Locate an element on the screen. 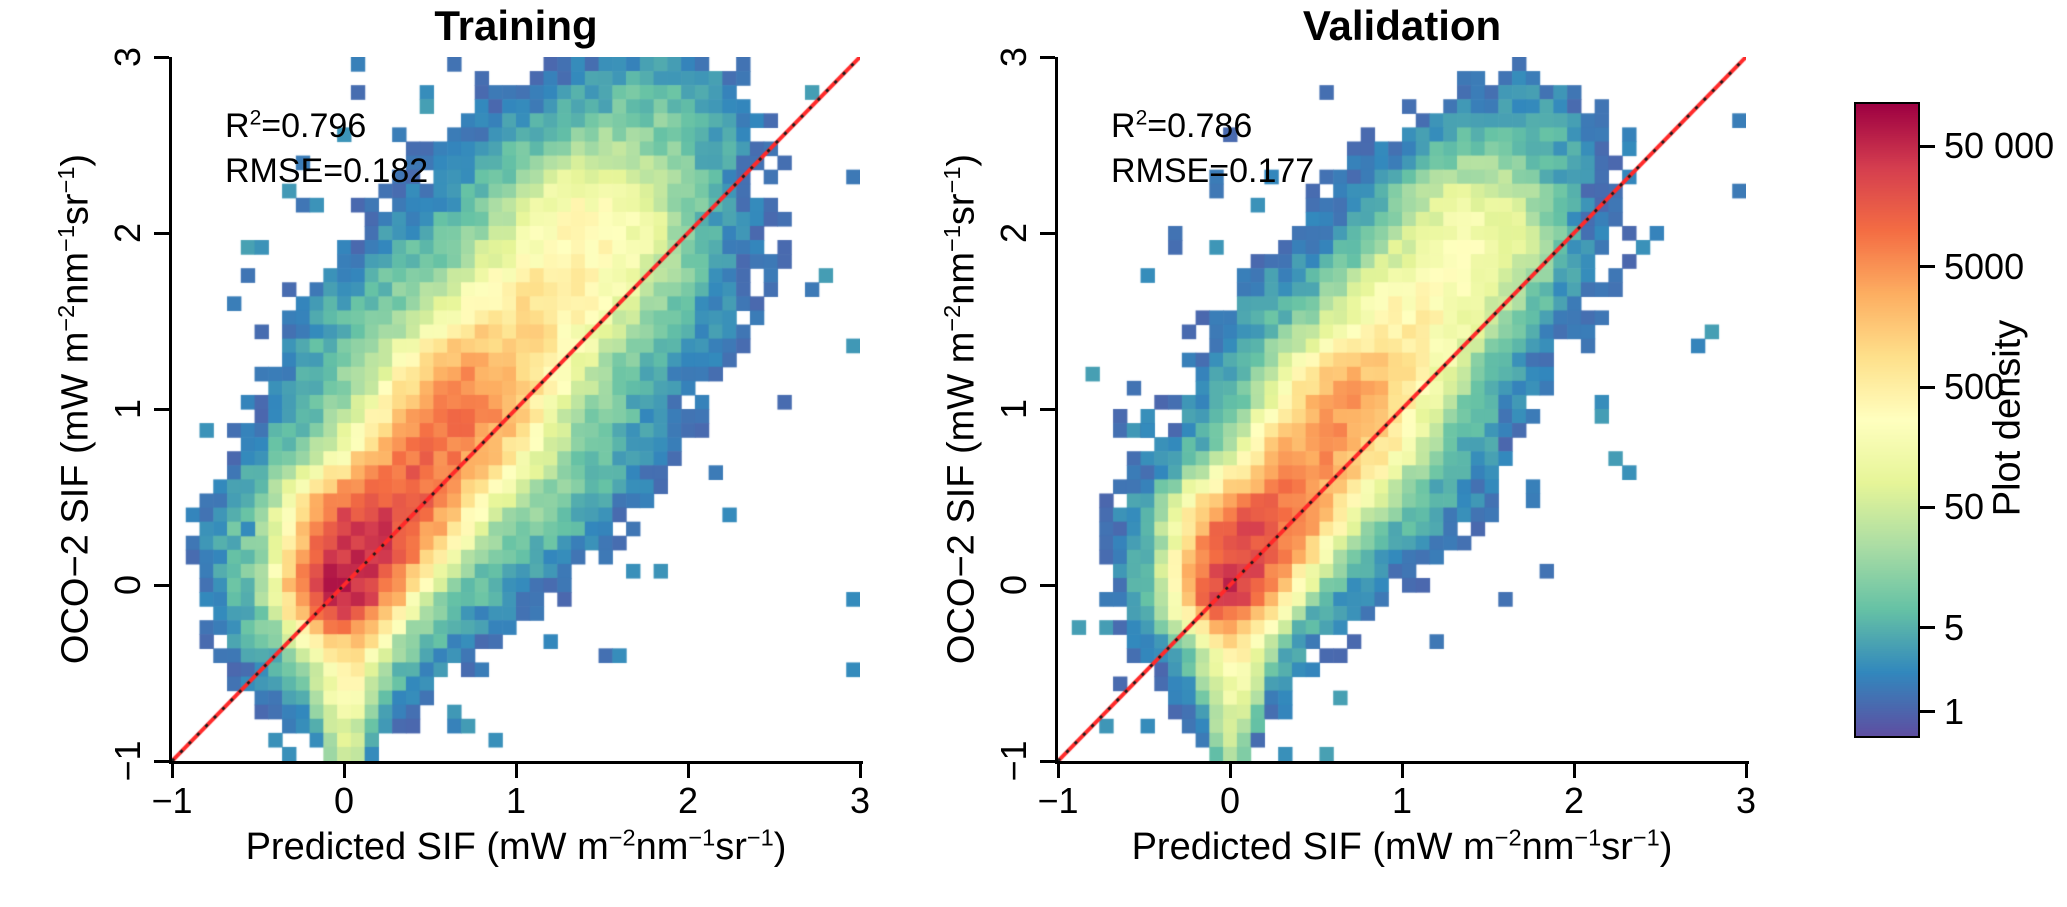 The image size is (2067, 907). validation-r-squared-text: R2=0.786 is located at coordinates (1182, 125).